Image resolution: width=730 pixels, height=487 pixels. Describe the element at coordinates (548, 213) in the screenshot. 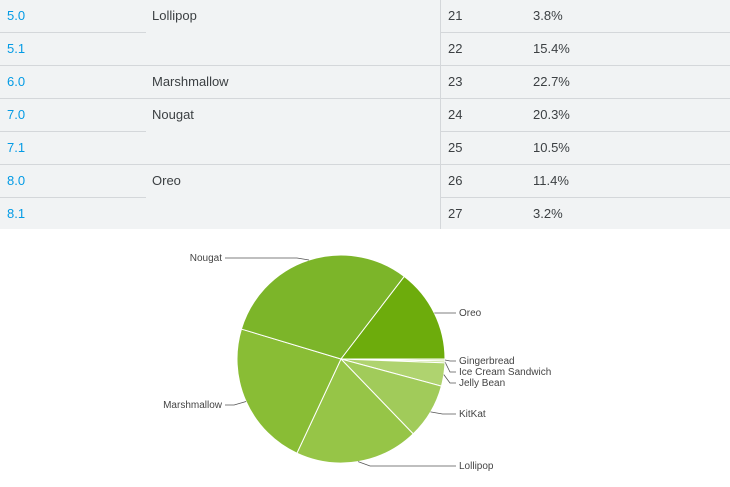

I see `distribution-cell: 3.2%` at that location.